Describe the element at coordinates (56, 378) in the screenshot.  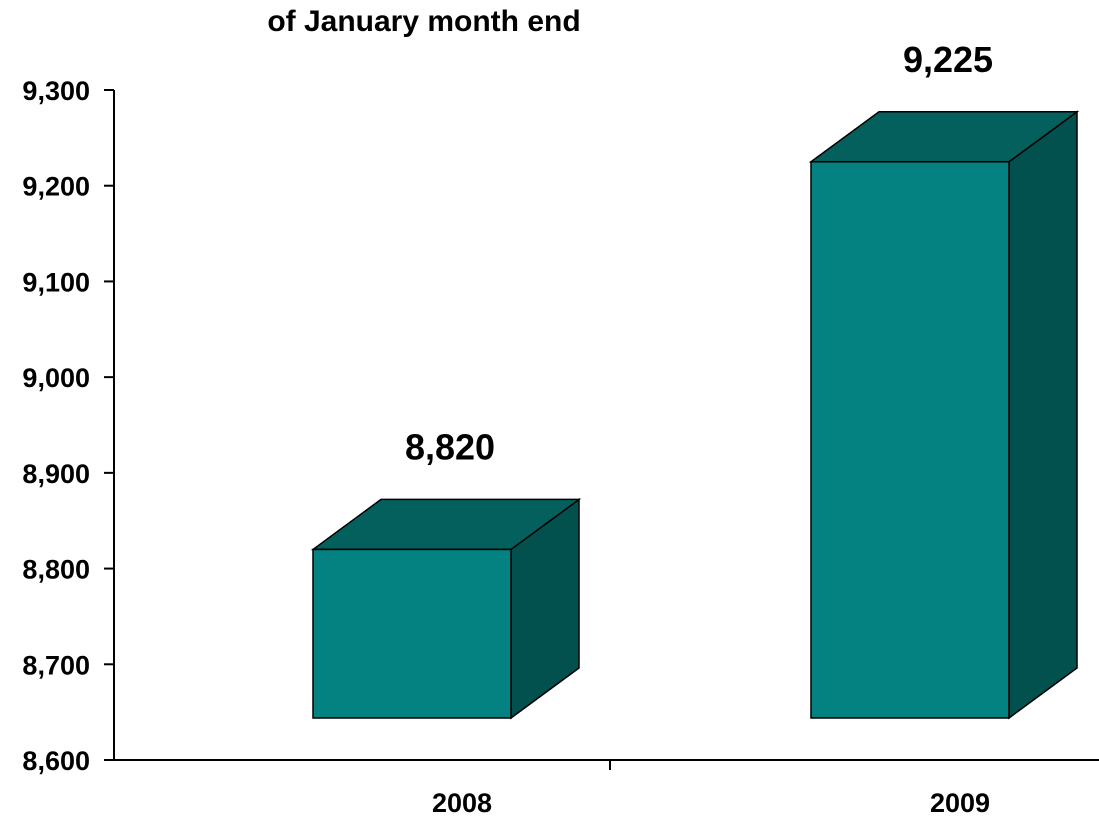
I see `y-tick-label: 9,000` at that location.